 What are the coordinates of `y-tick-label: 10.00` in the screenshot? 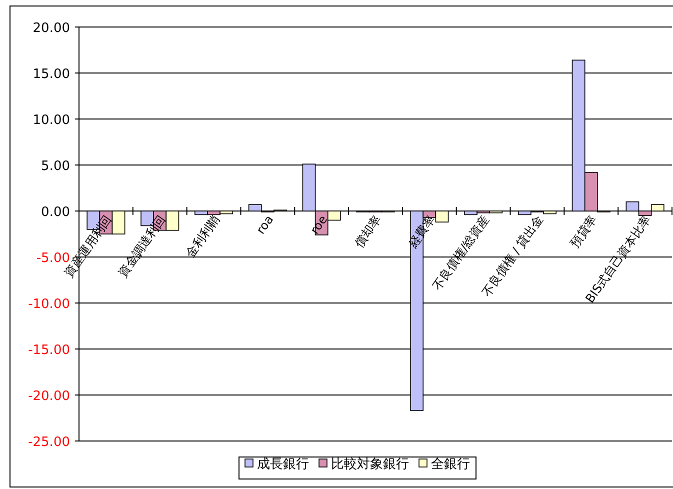 It's located at (51, 120).